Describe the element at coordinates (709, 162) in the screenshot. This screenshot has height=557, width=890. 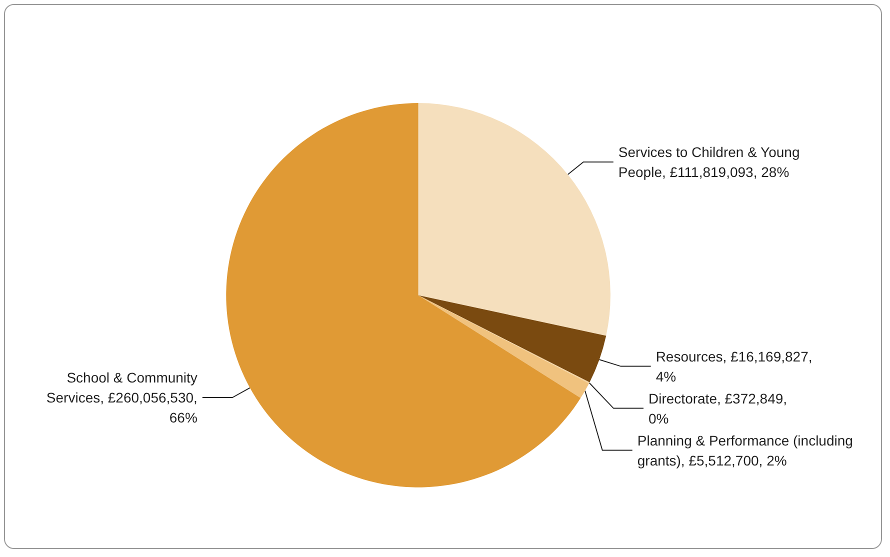
I see `slice-label: Services to Children & Young People, £111,819,093, 28%` at that location.